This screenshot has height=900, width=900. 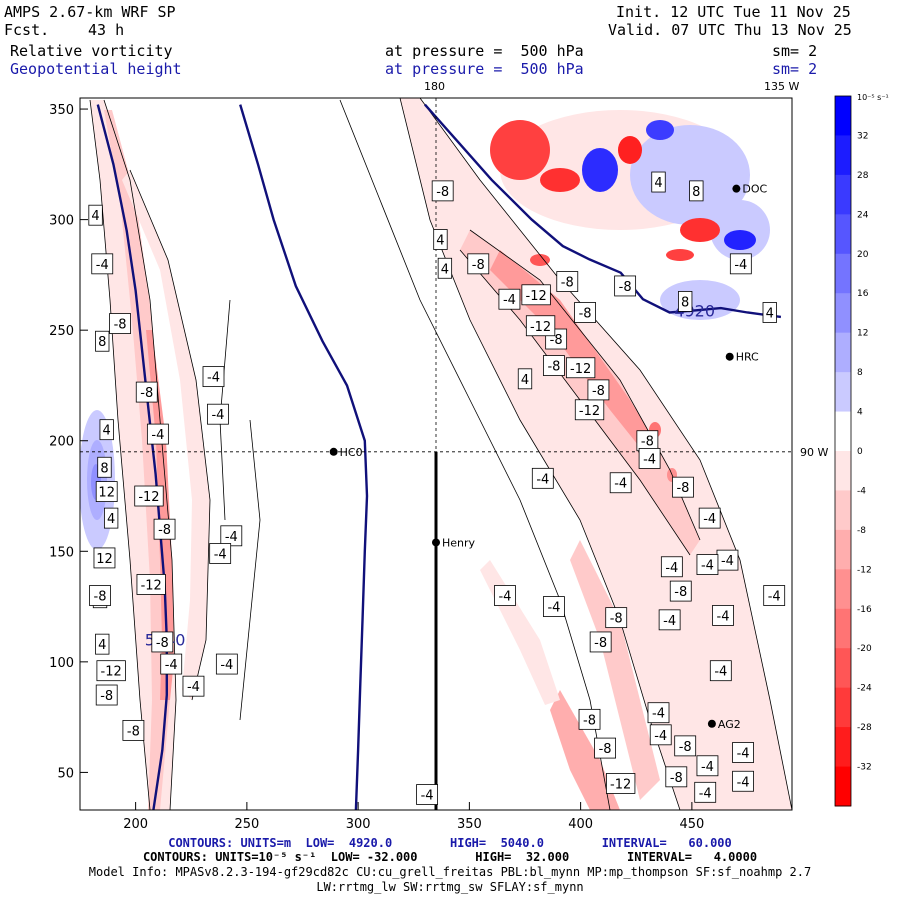 What do you see at coordinates (102, 342) in the screenshot?
I see `vorticity-label-text: 8` at bounding box center [102, 342].